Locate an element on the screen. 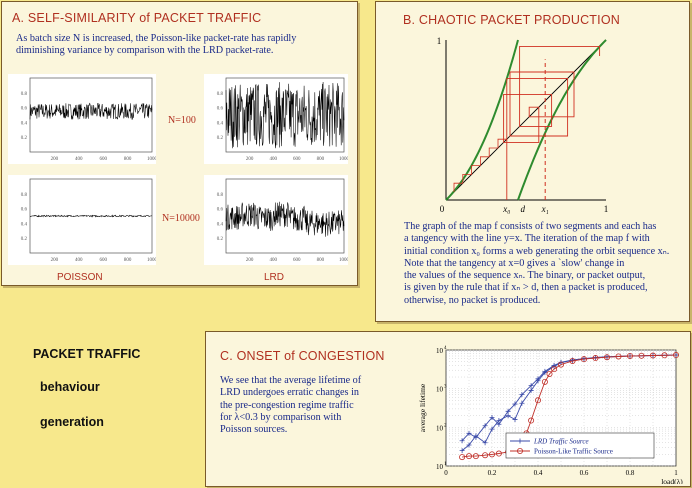  d-label: d is located at coordinates (523, 209).